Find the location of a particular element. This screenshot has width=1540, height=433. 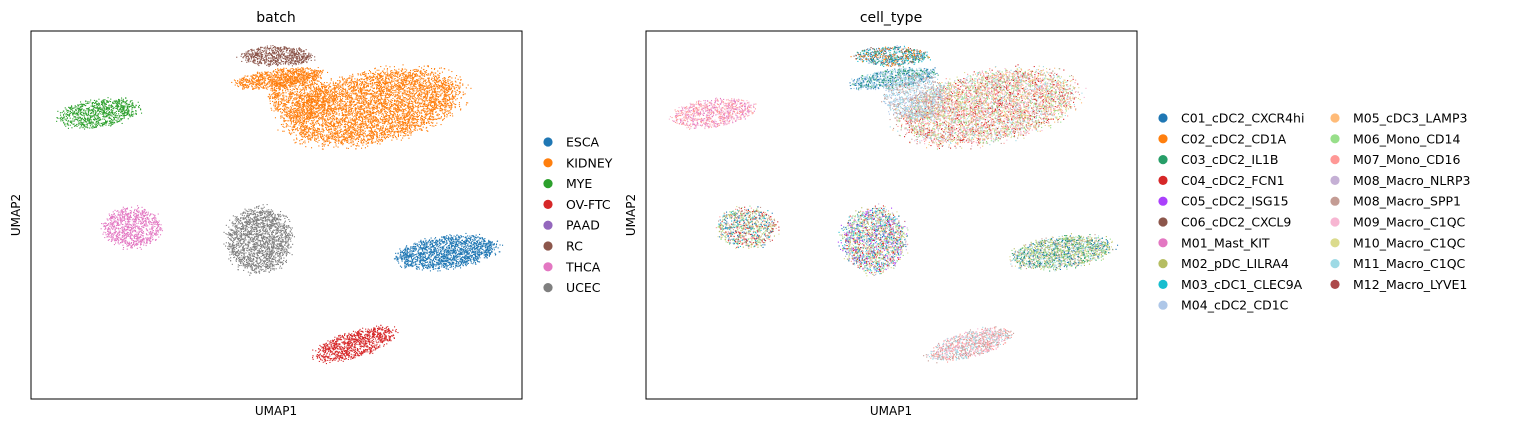

panel-title-batch: batch is located at coordinates (276, 18).